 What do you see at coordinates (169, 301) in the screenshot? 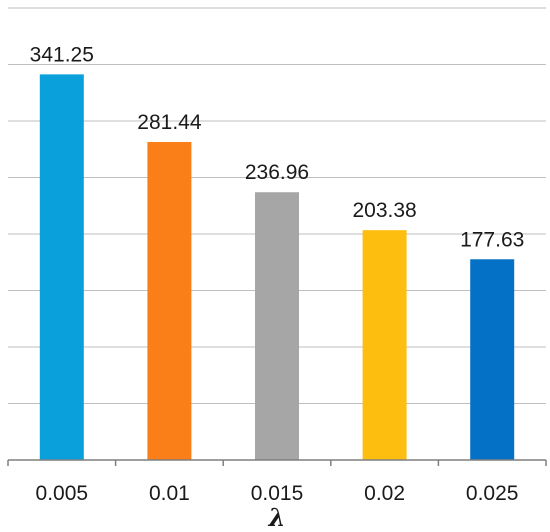
I see `bar-0.01` at bounding box center [169, 301].